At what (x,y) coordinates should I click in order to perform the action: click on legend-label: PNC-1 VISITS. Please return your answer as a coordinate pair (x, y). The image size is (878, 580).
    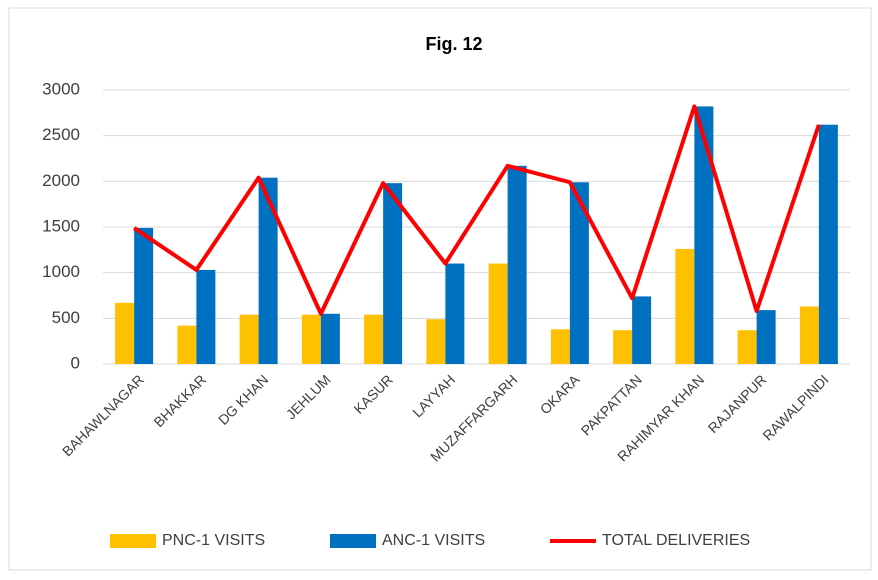
    Looking at the image, I should click on (213, 540).